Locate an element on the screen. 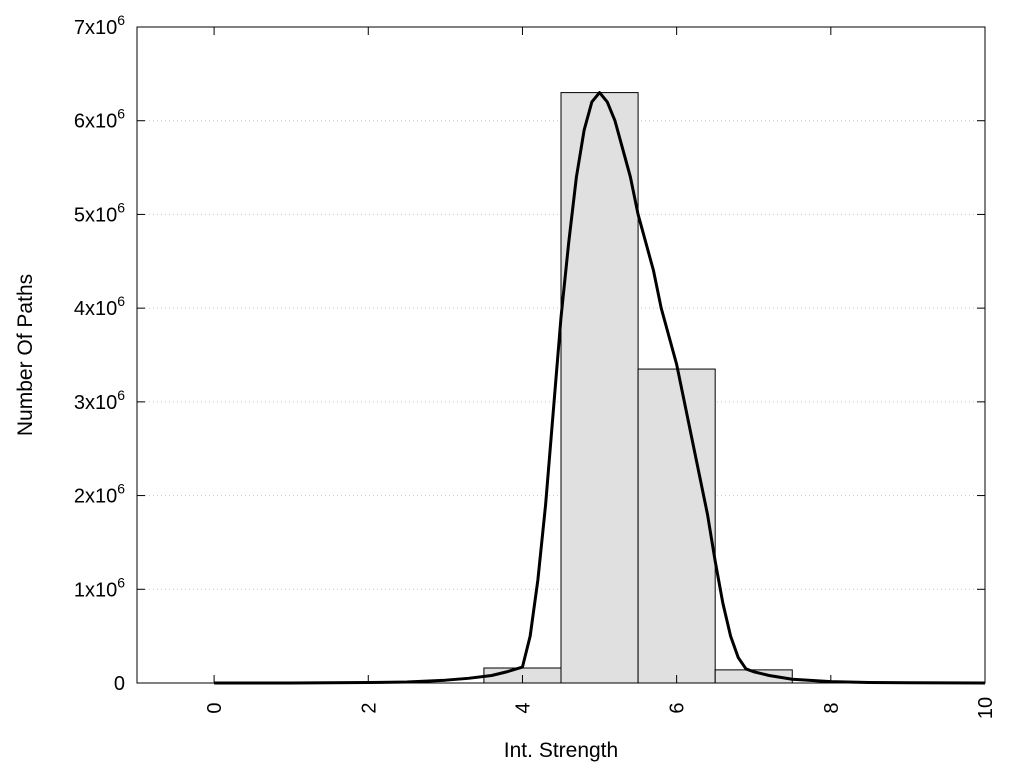 This screenshot has width=1024, height=768. x-axis-title: Int. Strength is located at coordinates (561, 750).